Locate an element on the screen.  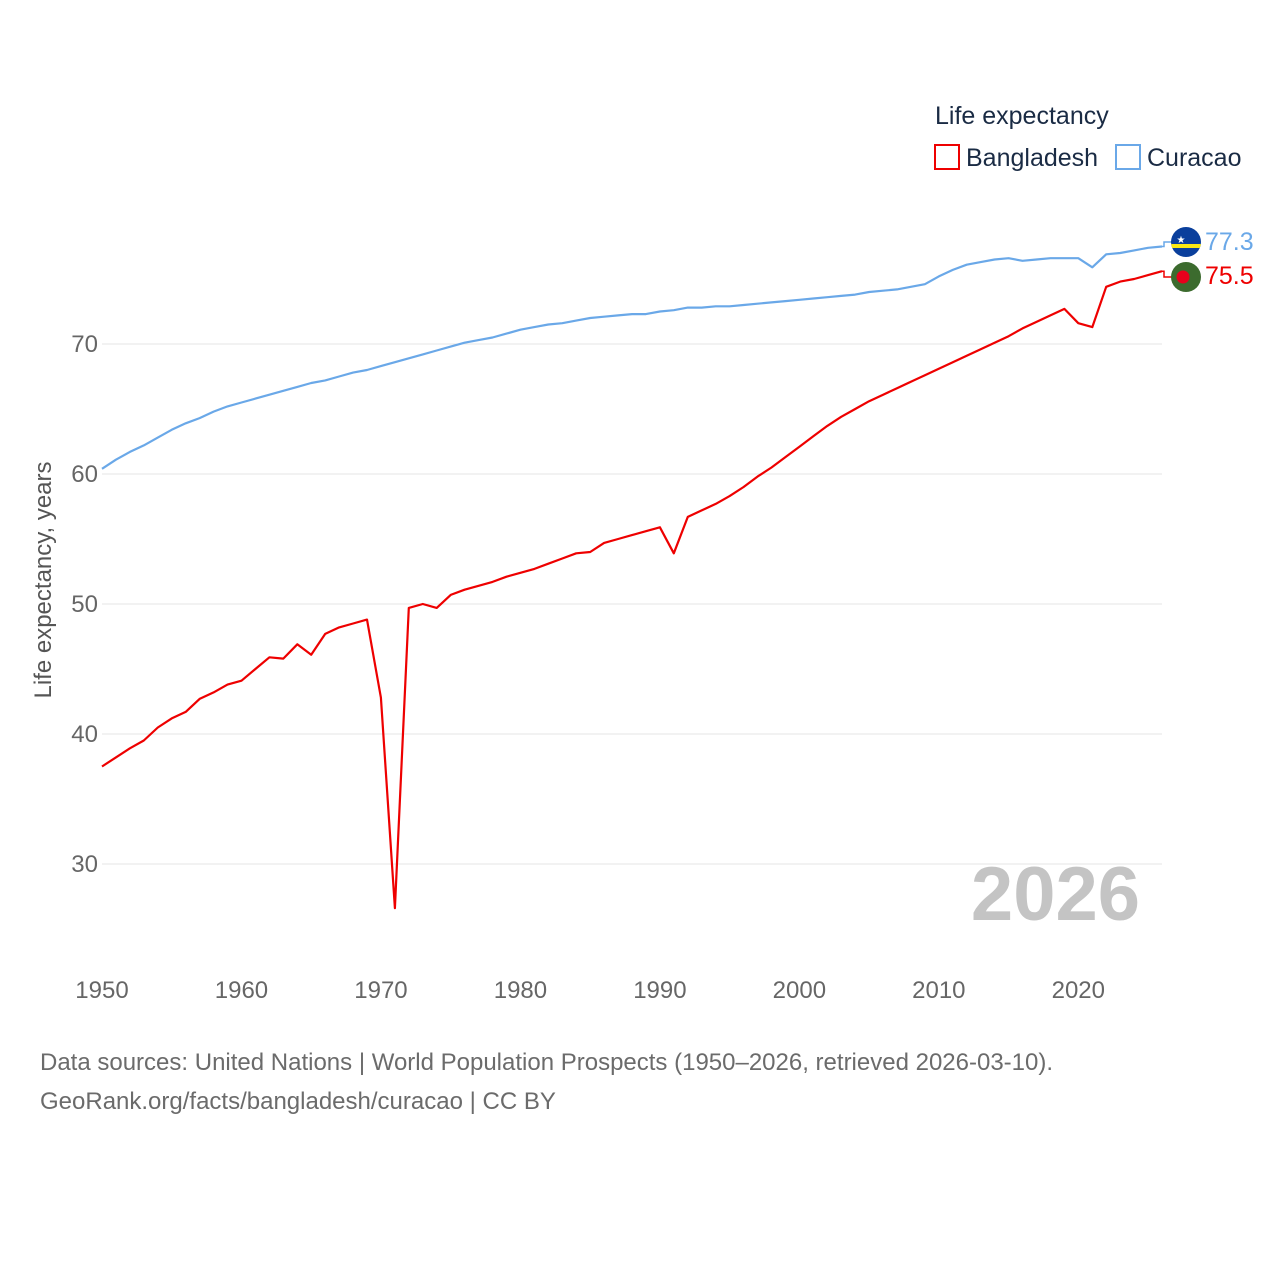
y-tick-label: 30 is located at coordinates (84, 864).